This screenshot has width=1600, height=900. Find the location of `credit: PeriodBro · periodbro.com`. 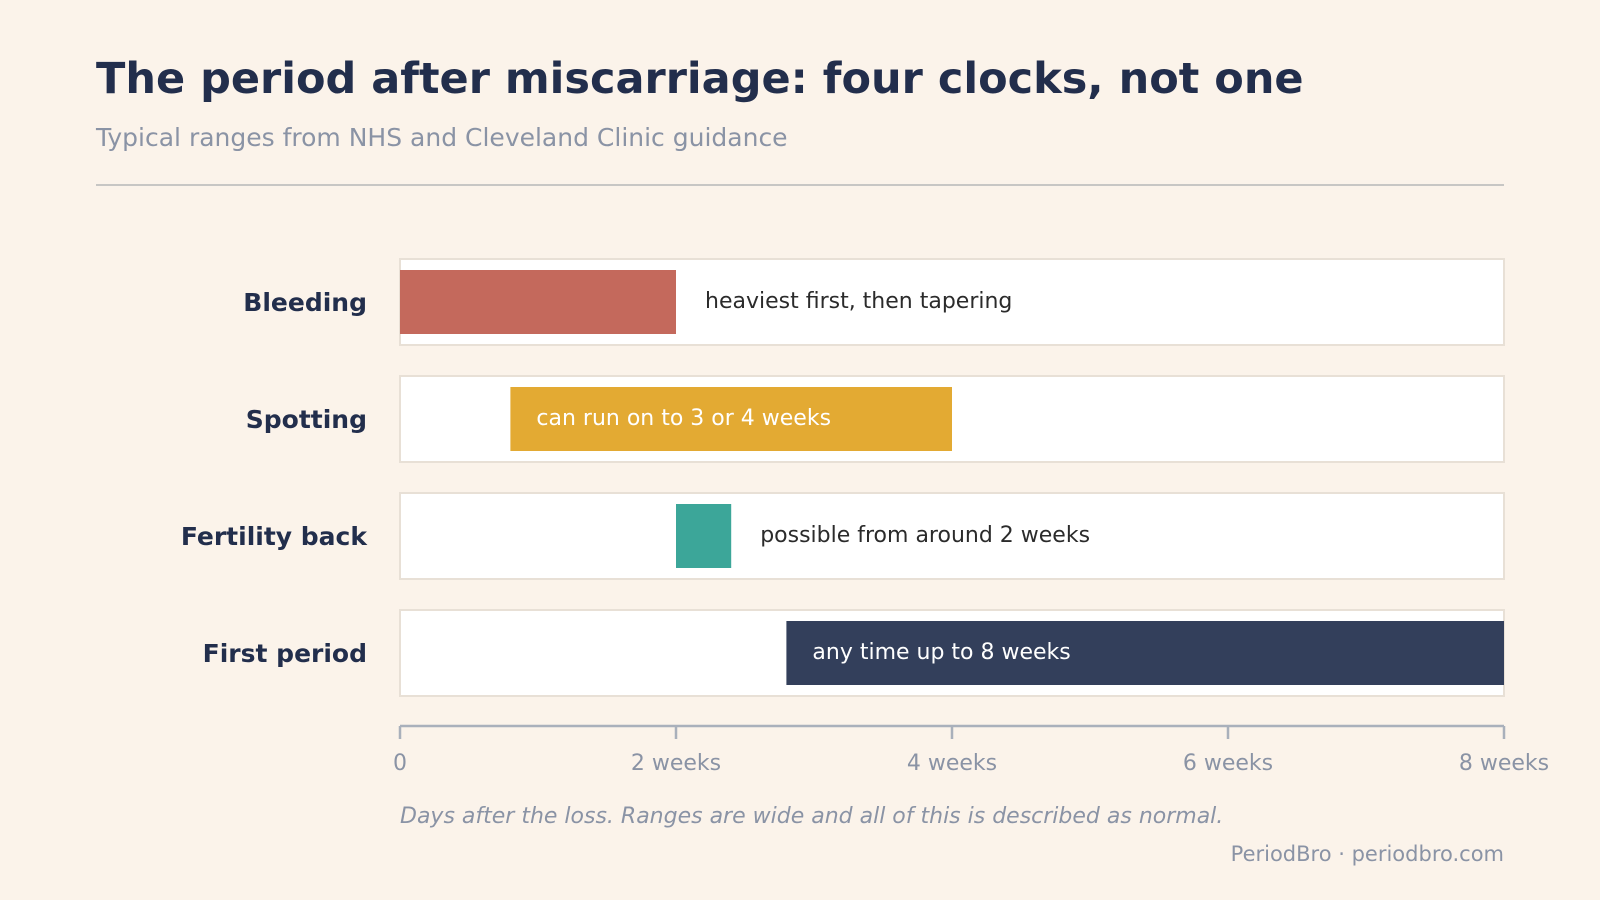

credit: PeriodBro · periodbro.com is located at coordinates (1367, 854).